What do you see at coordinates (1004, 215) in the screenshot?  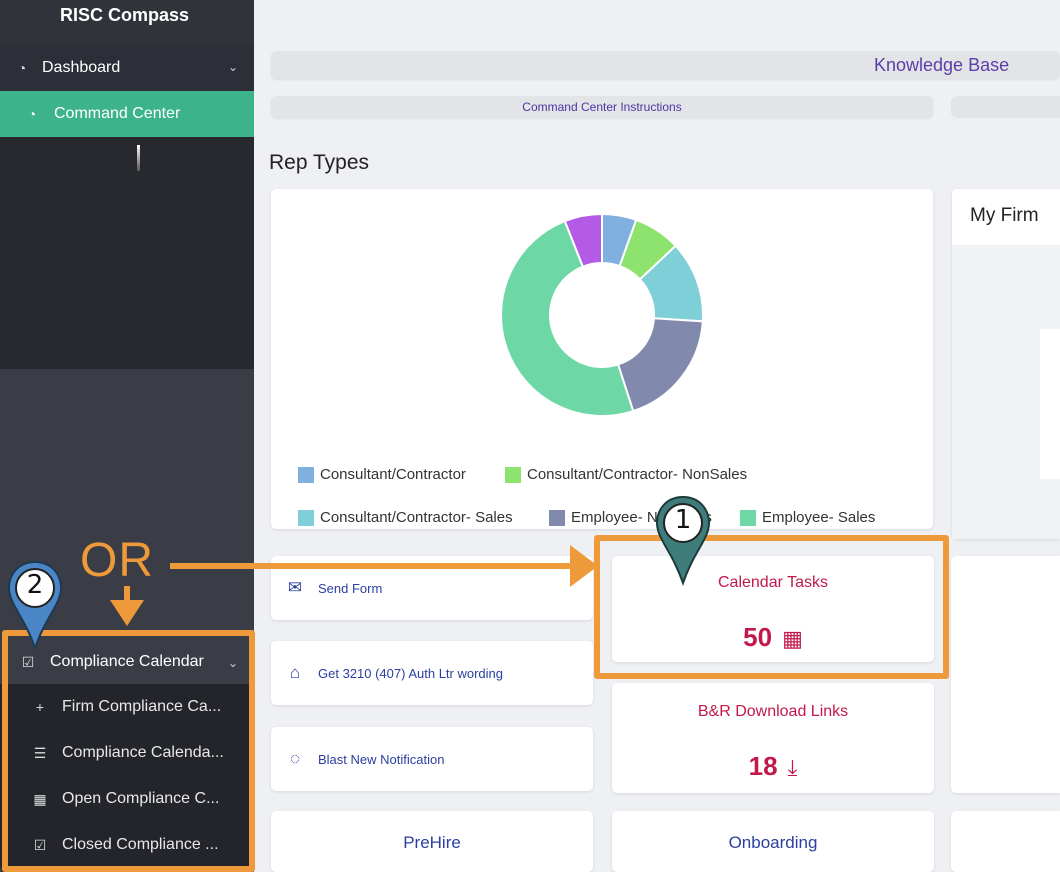 I see `my-firm-title: My Firm` at bounding box center [1004, 215].